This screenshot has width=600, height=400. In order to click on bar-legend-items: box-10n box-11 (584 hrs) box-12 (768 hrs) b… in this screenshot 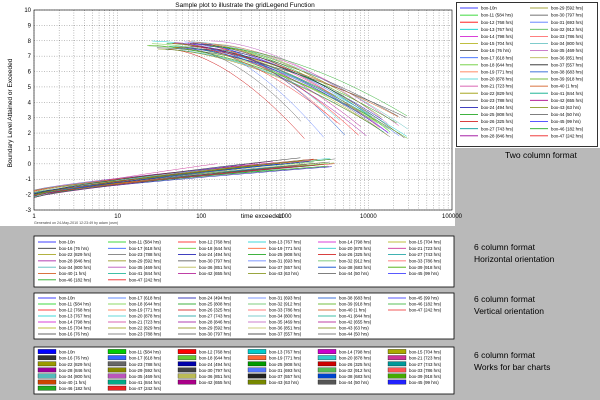, I will do `click(239, 370)`.